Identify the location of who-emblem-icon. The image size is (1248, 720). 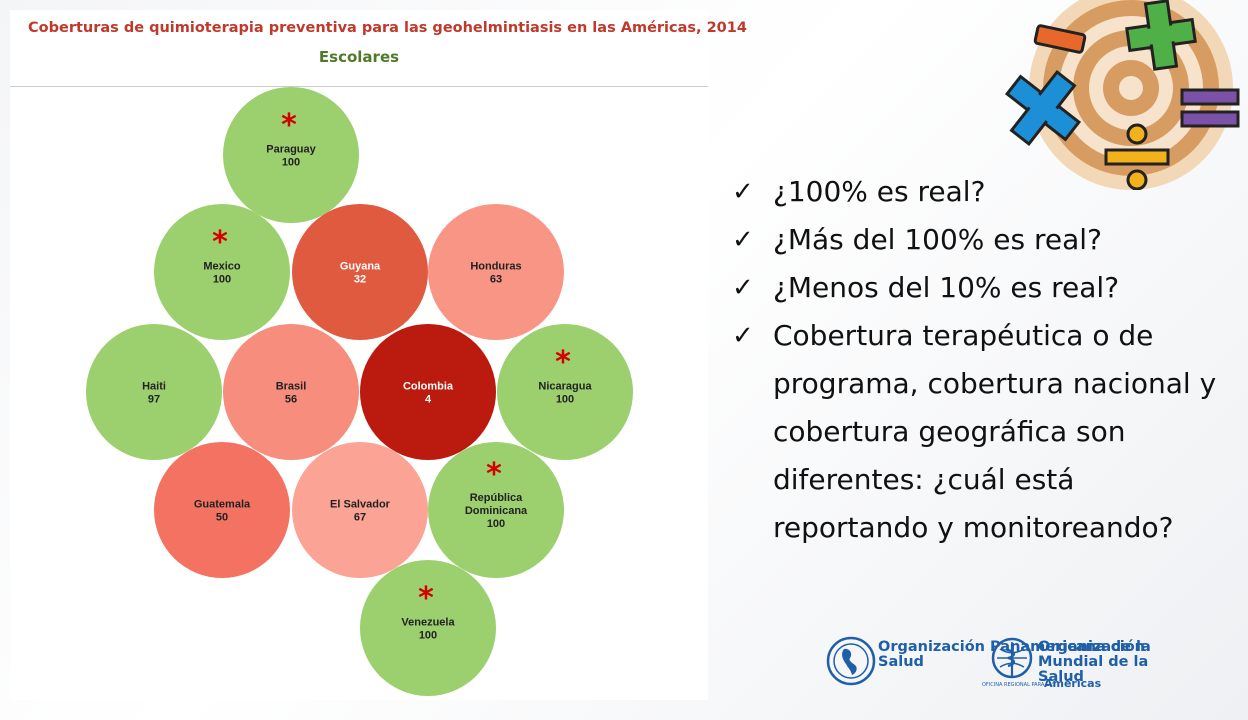
(1012, 658).